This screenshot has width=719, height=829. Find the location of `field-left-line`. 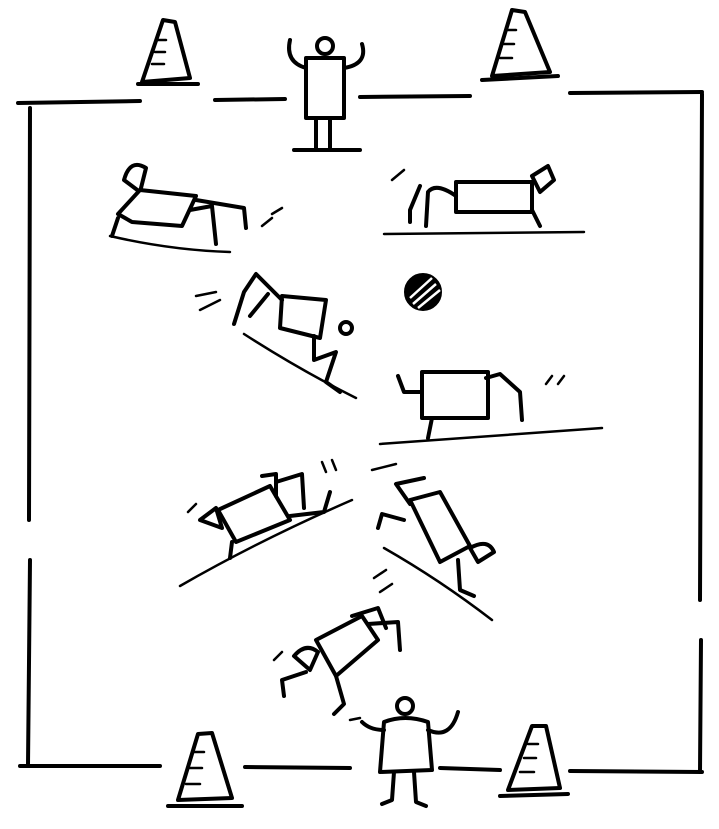

field-left-line is located at coordinates (29, 436).